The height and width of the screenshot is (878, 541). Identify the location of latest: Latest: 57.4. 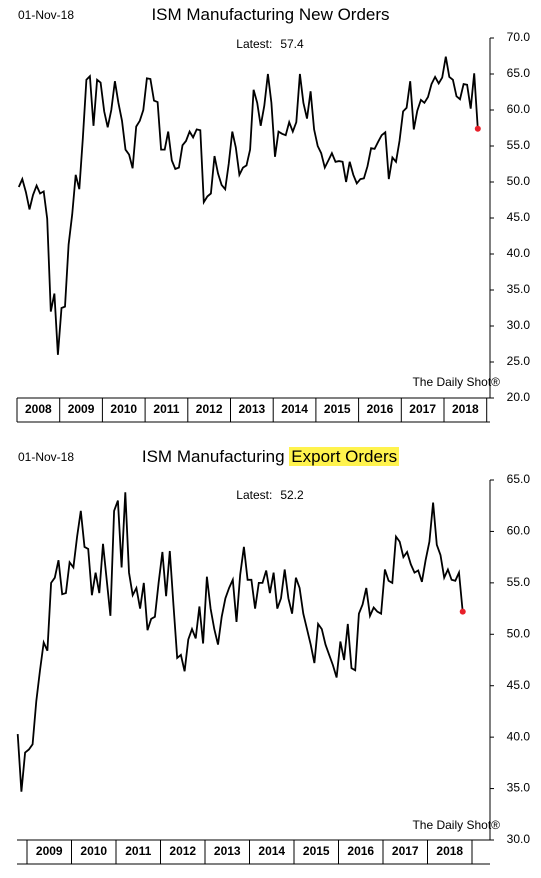
(270, 44).